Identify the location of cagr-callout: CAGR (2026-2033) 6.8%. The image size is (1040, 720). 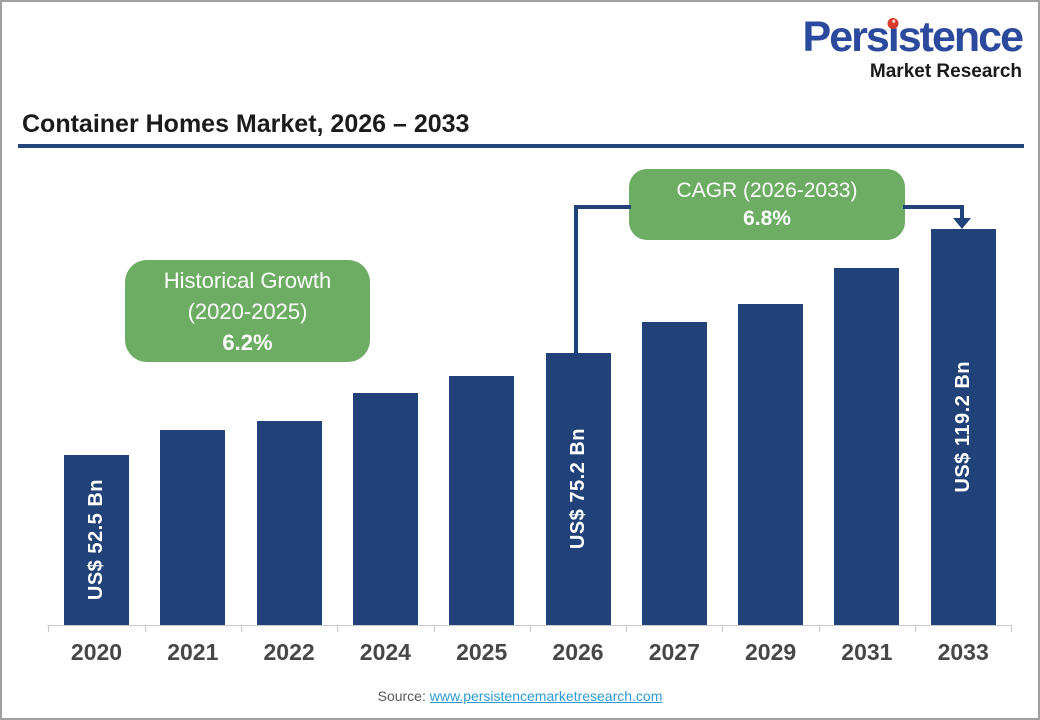
(767, 204).